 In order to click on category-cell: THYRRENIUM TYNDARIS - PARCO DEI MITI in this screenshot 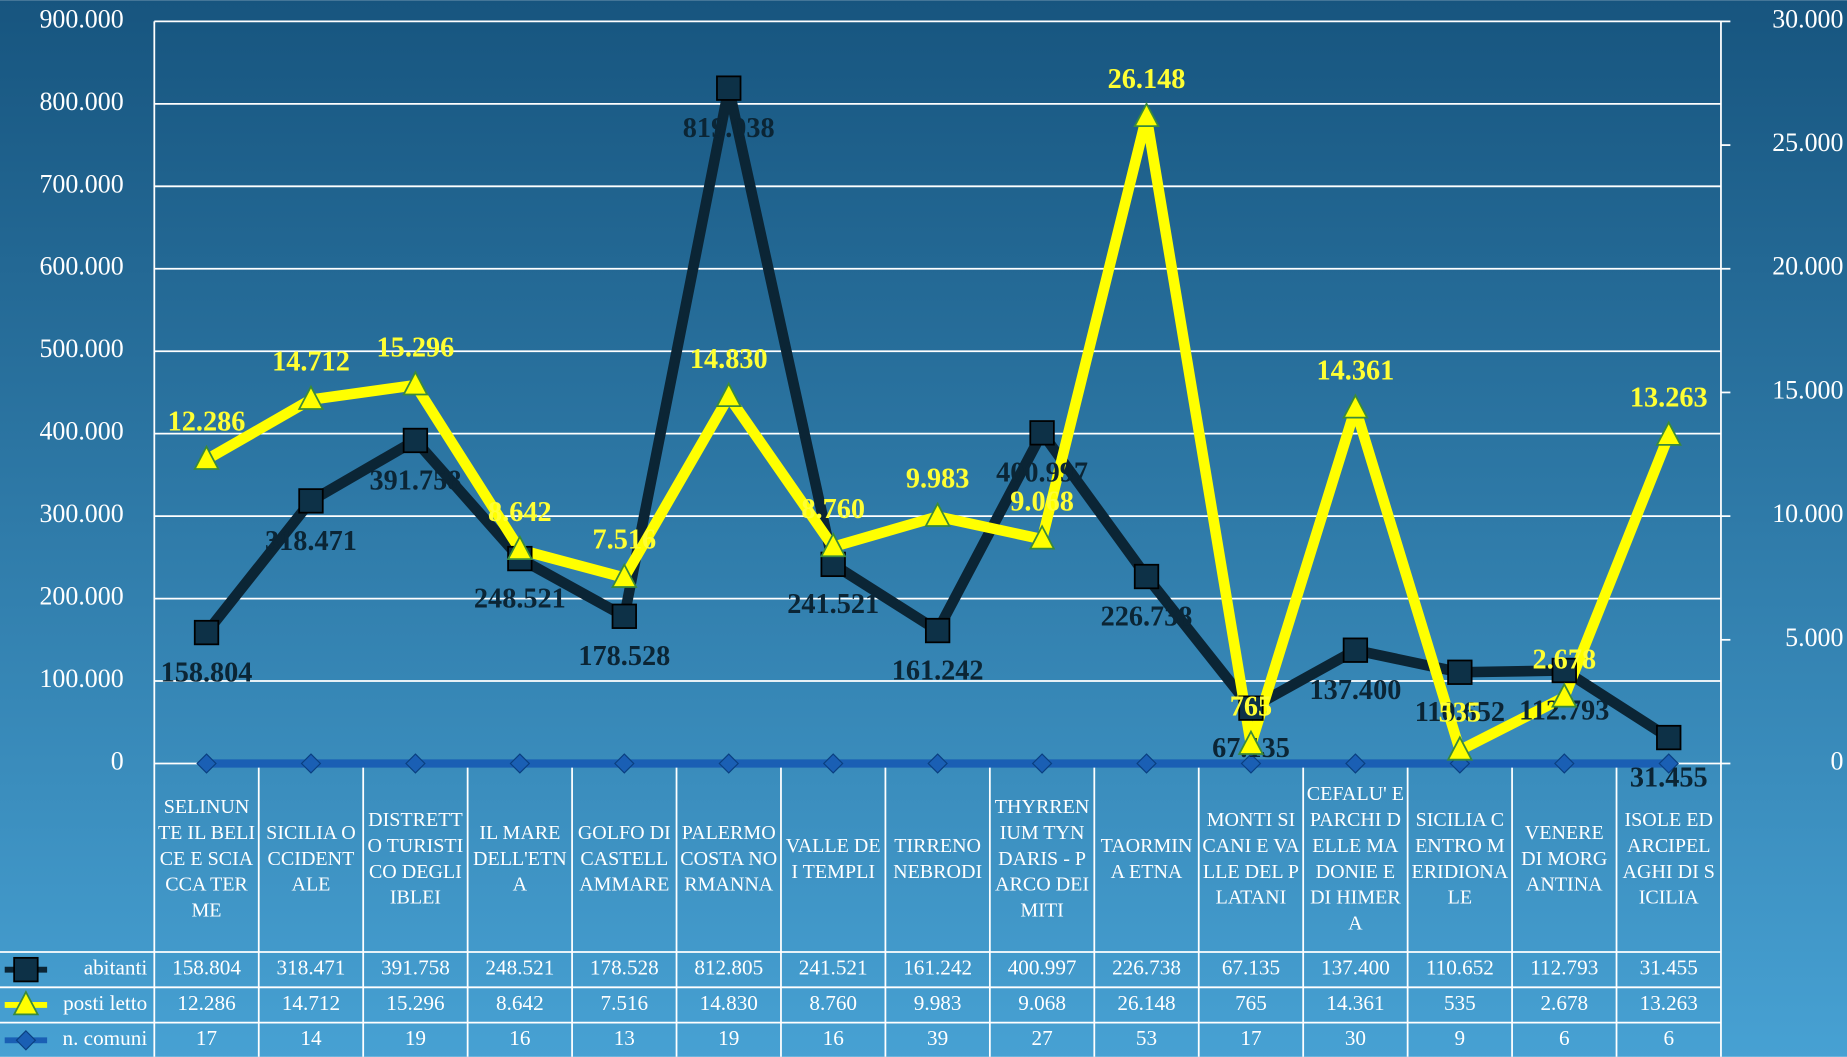, I will do `click(1042, 858)`.